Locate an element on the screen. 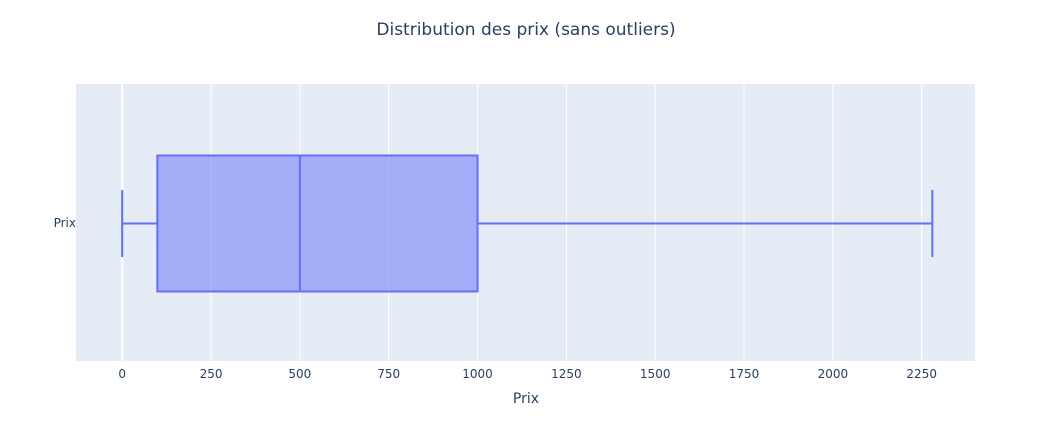 This screenshot has height=430, width=1039. x-tick-labels: 0 250 500 750 1000 1250 1500 1750 2000 2250 is located at coordinates (527, 374).